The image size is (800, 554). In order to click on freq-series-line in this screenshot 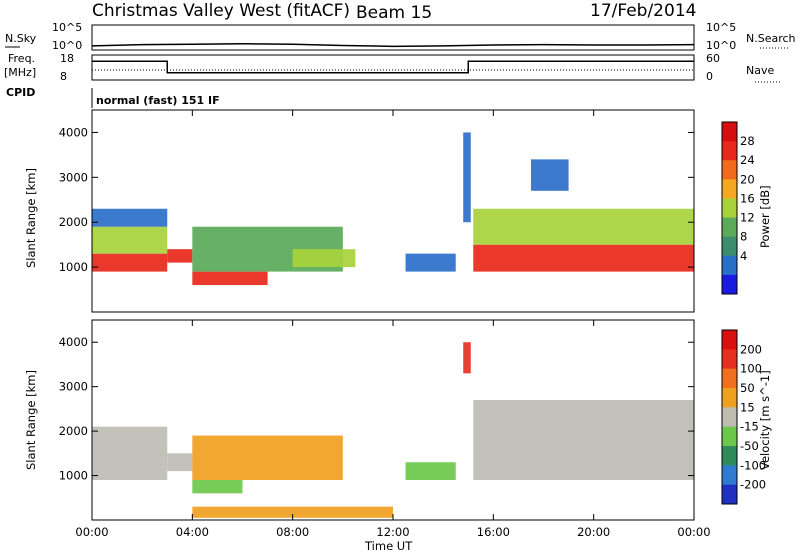, I will do `click(393, 67)`.